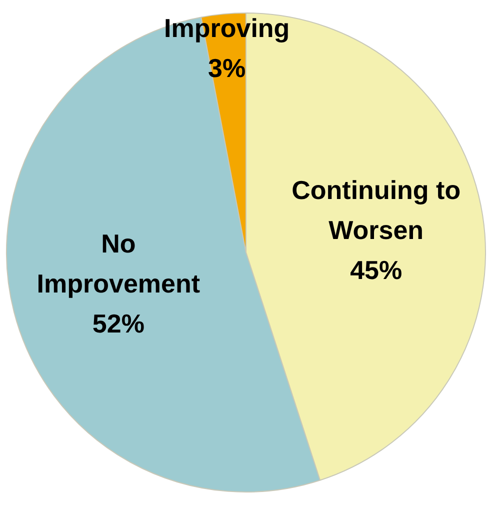 This screenshot has width=492, height=505. I want to click on data-label: 52%, so click(118, 323).